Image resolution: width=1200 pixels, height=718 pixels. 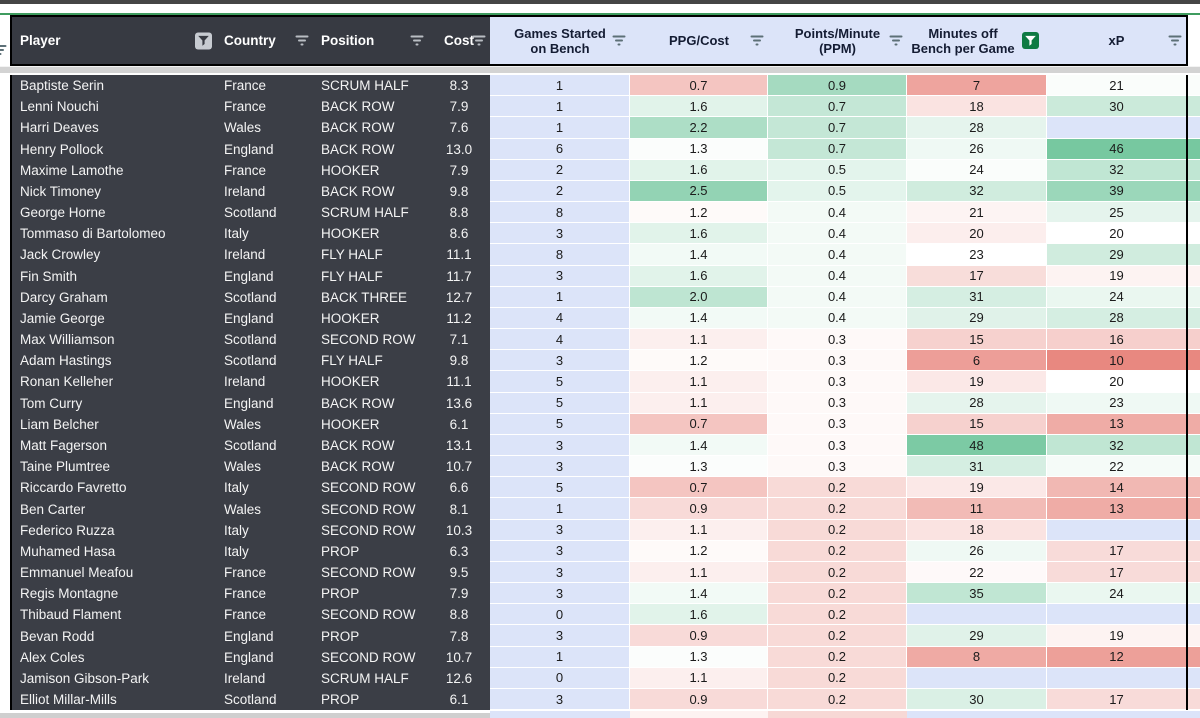 I want to click on cell-cost: 11.1, so click(x=459, y=382).